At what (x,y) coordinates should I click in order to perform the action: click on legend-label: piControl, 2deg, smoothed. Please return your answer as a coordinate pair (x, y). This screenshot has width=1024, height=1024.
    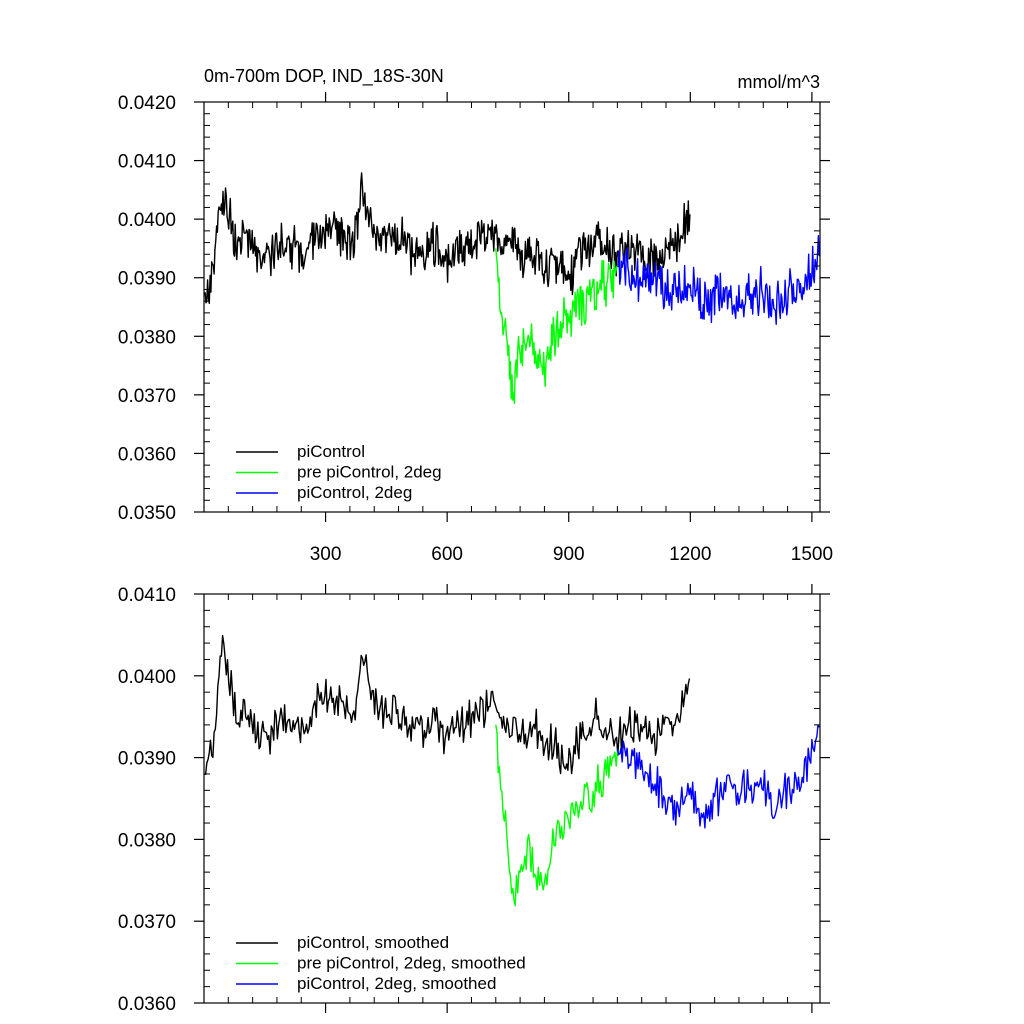
    Looking at the image, I should click on (396, 983).